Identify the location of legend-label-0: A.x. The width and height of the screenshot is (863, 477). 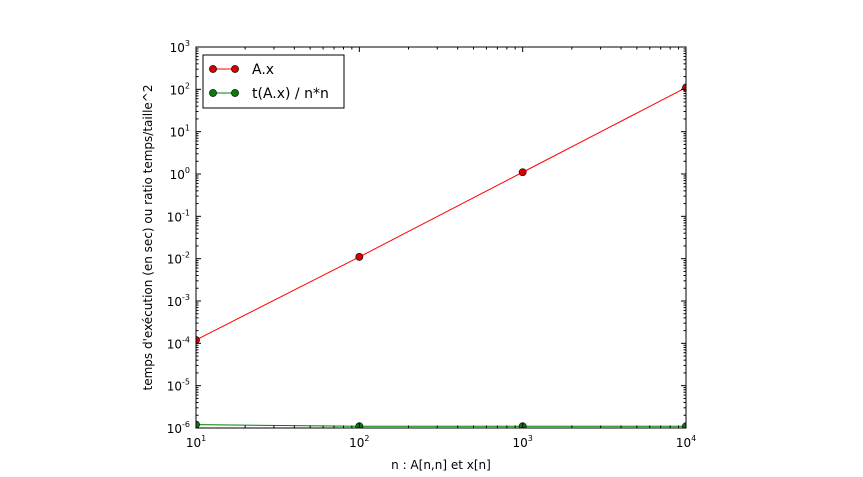
(263, 70).